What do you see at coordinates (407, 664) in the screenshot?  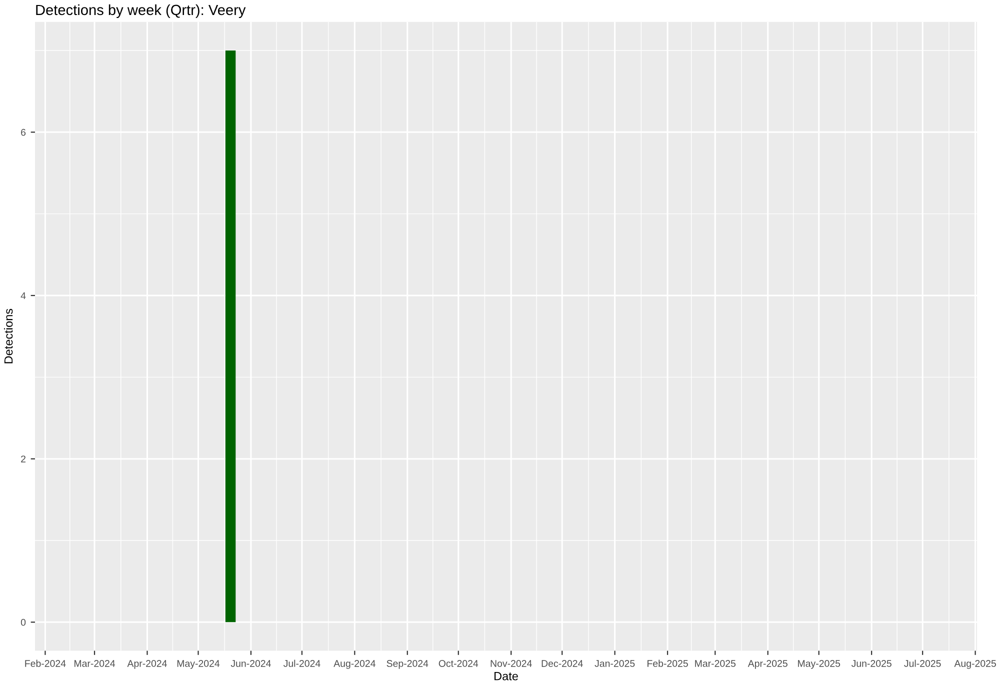 I see `x-tick-label: Sep-2024` at bounding box center [407, 664].